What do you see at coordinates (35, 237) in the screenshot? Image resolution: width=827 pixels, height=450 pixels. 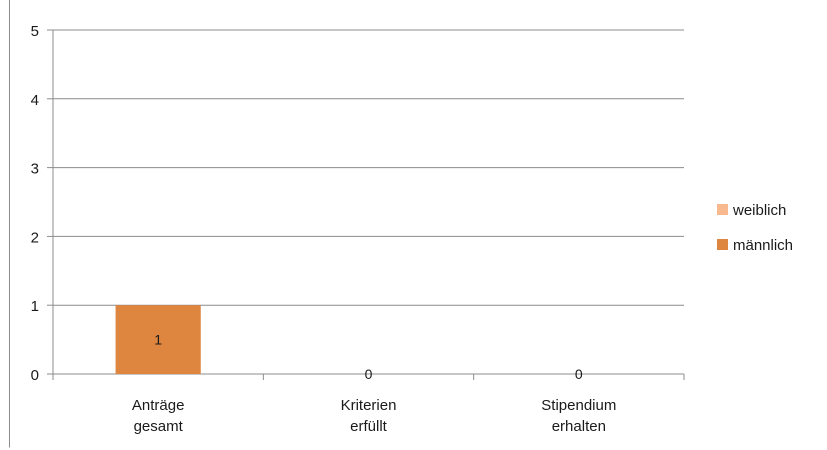 I see `y-tick-label: 2` at bounding box center [35, 237].